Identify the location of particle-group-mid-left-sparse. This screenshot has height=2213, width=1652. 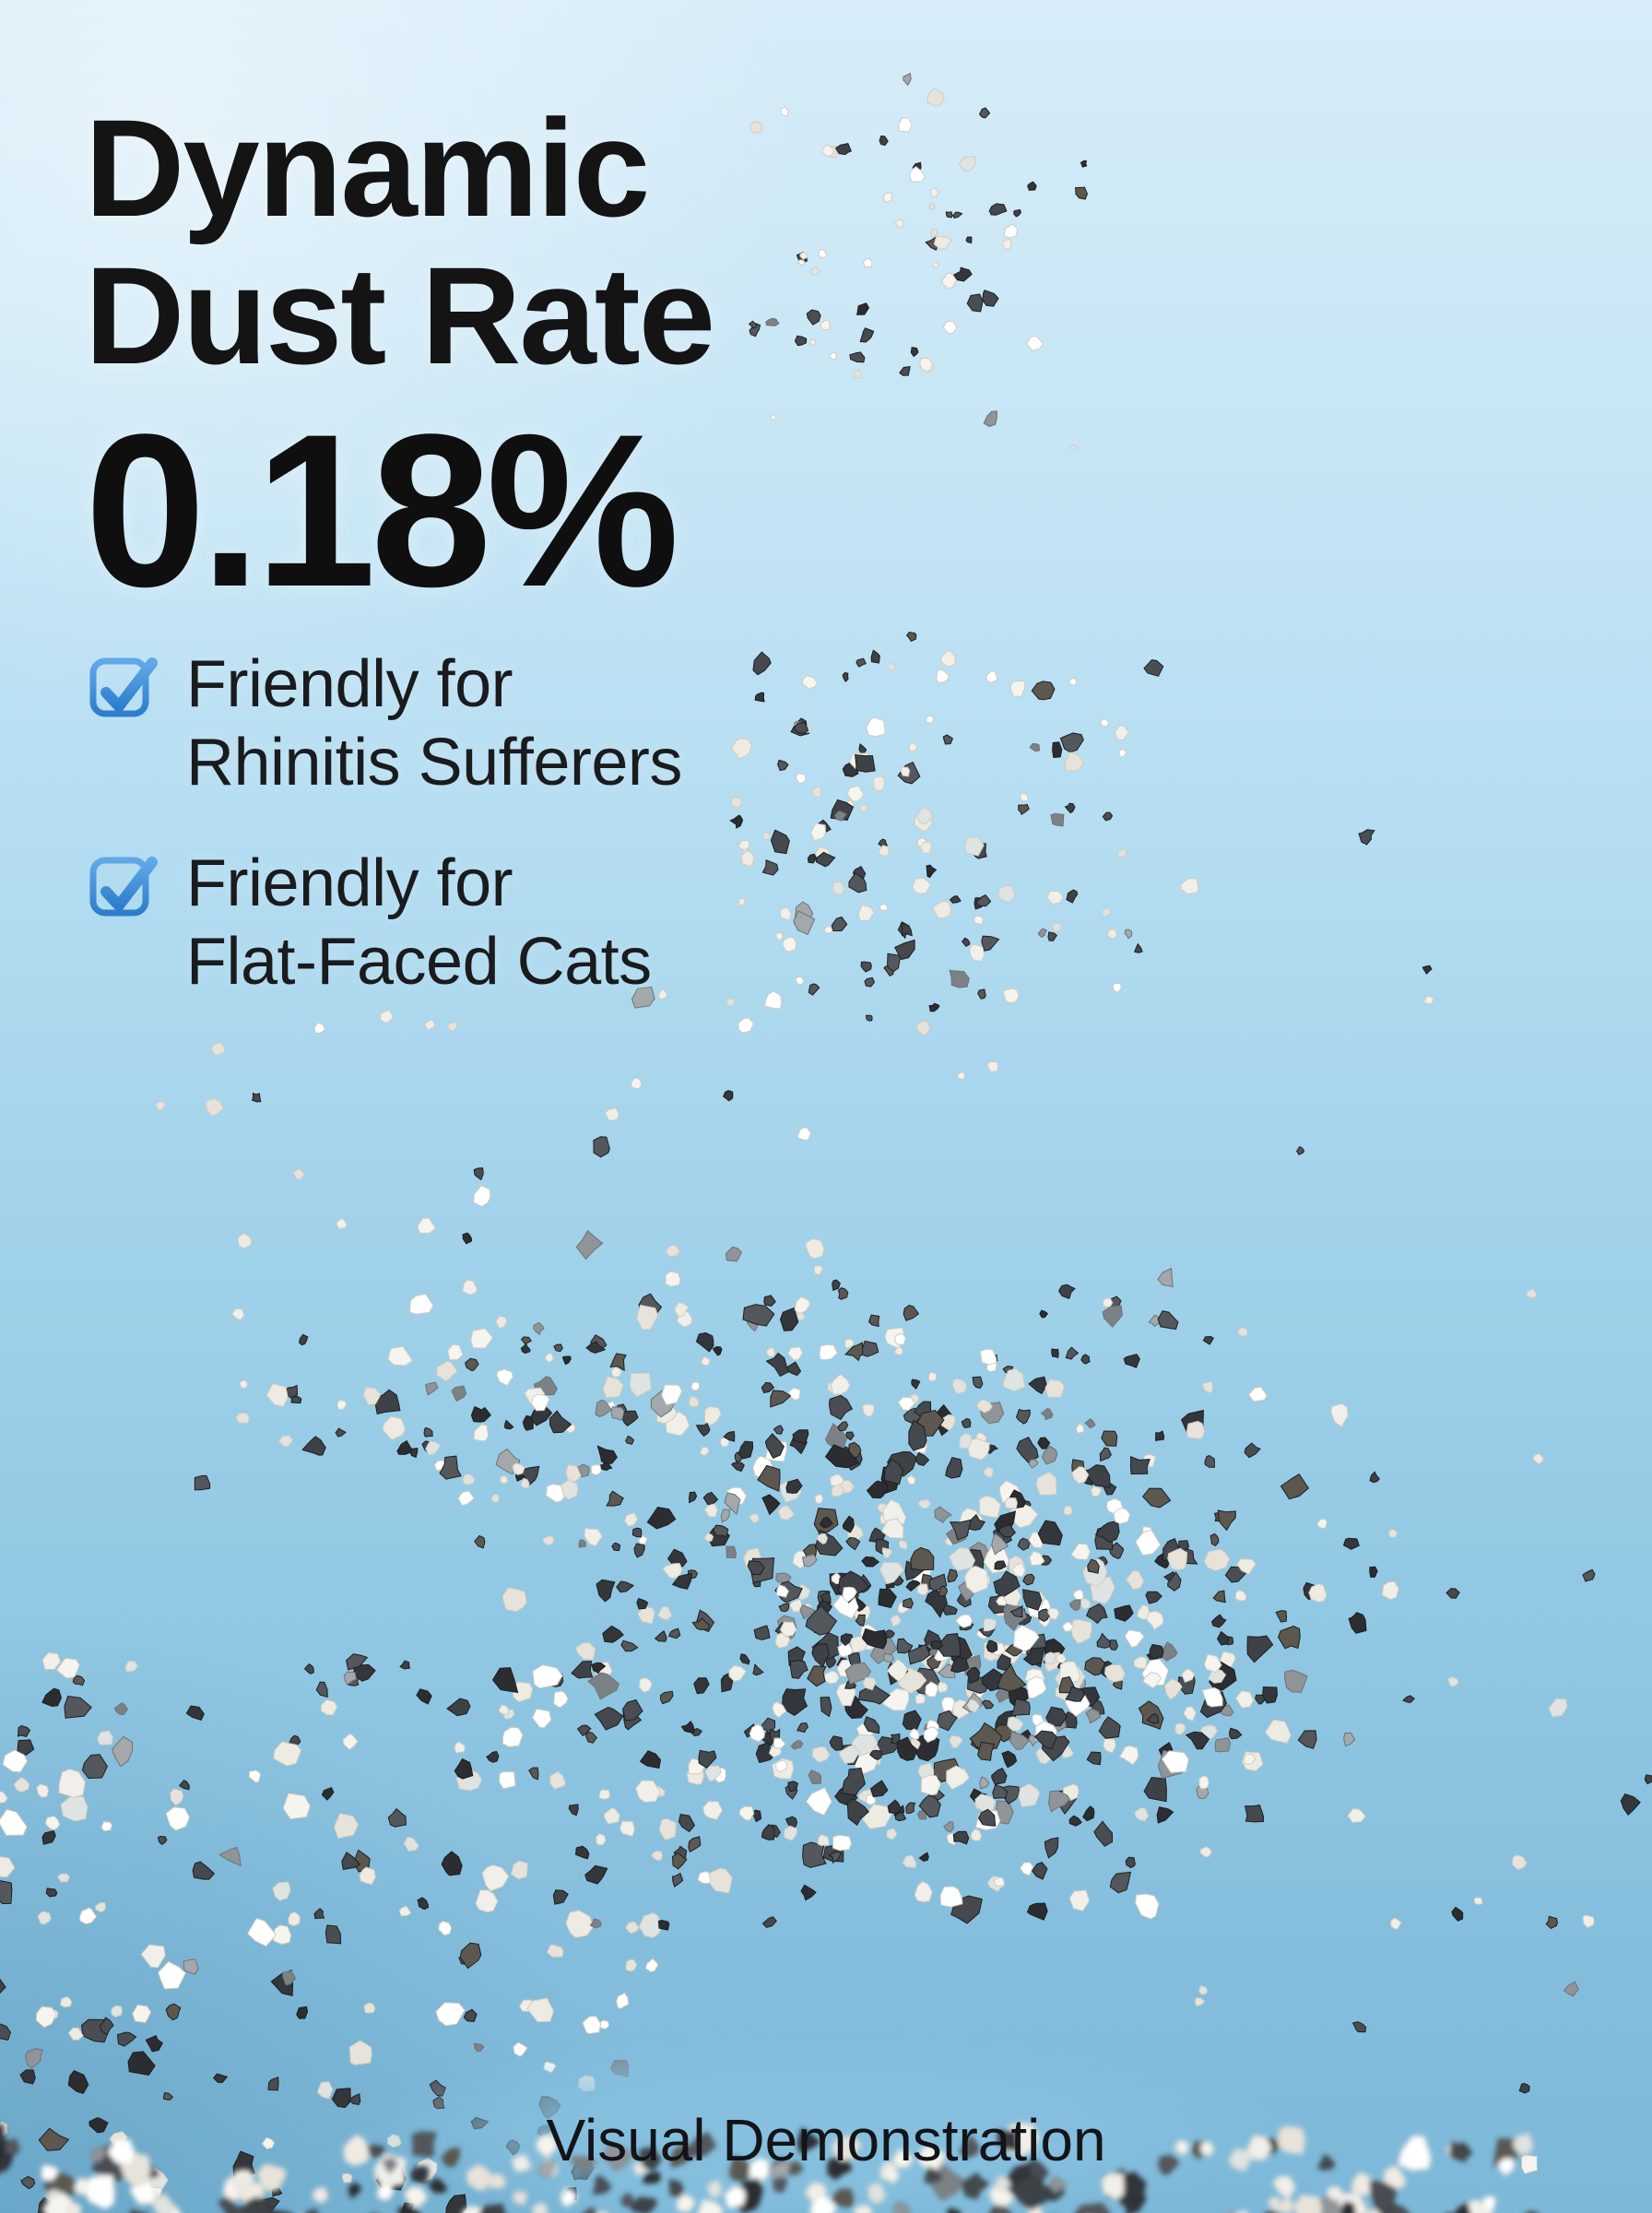
(323, 1153).